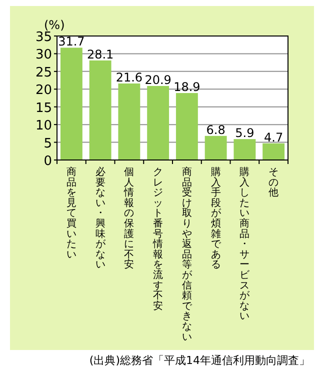 The width and height of the screenshot is (324, 376). What do you see at coordinates (187, 87) in the screenshot?
I see `data-label: 18.9` at bounding box center [187, 87].